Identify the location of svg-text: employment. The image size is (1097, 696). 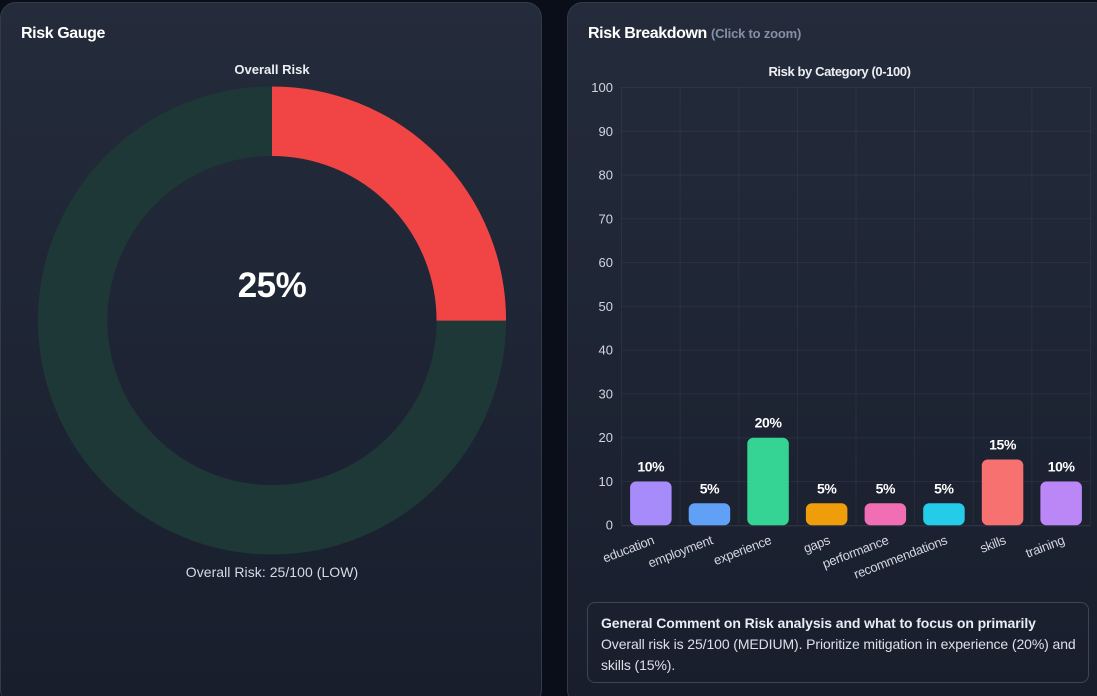
(680, 551).